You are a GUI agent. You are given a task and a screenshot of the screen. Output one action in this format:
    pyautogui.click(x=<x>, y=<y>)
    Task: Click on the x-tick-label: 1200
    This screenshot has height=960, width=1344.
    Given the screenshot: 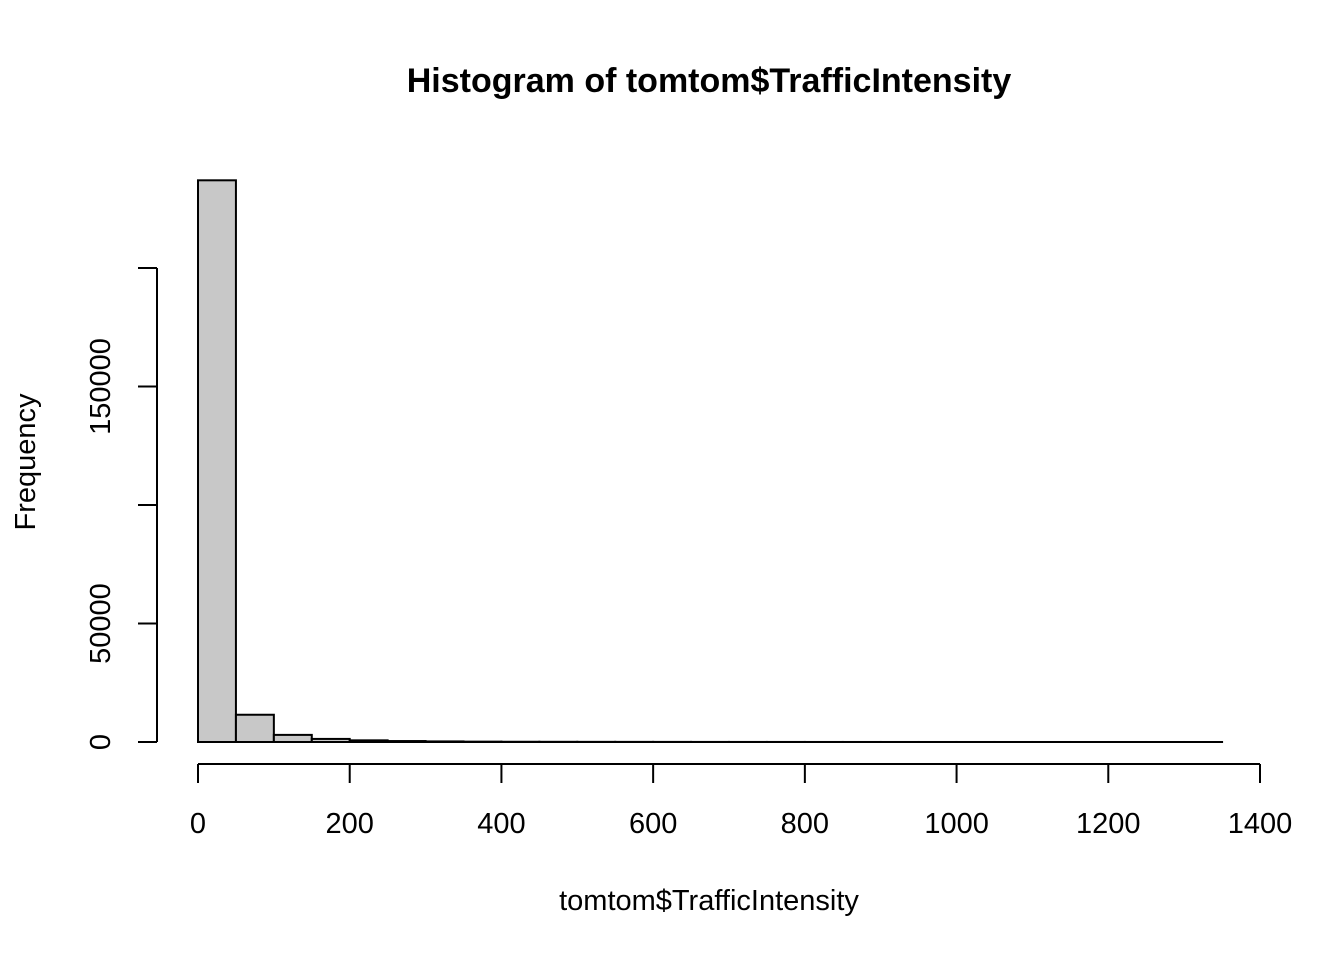 What is the action you would take?
    pyautogui.click(x=1108, y=824)
    